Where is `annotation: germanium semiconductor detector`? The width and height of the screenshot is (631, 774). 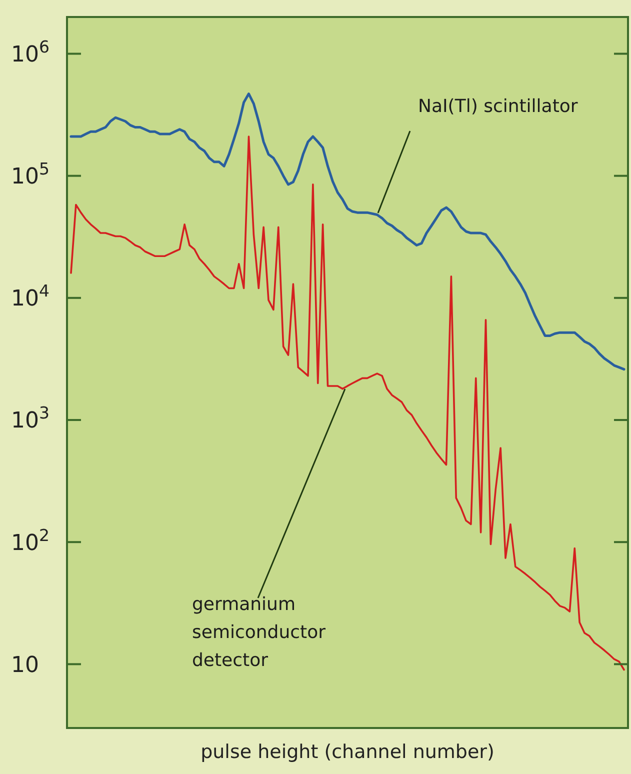
annotation: germanium semiconductor detector is located at coordinates (259, 632).